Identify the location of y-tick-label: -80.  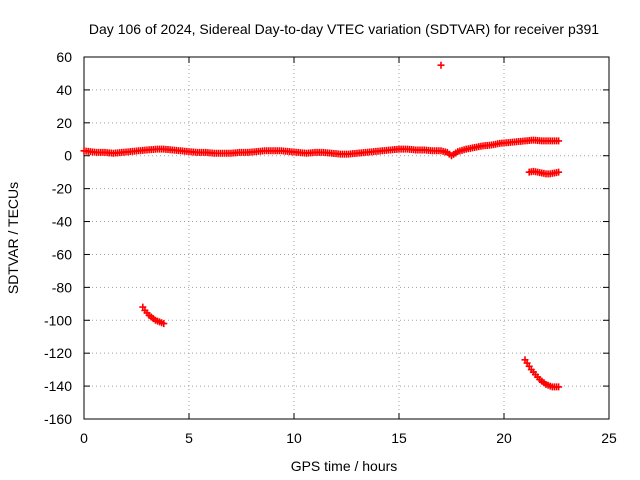
(62, 287).